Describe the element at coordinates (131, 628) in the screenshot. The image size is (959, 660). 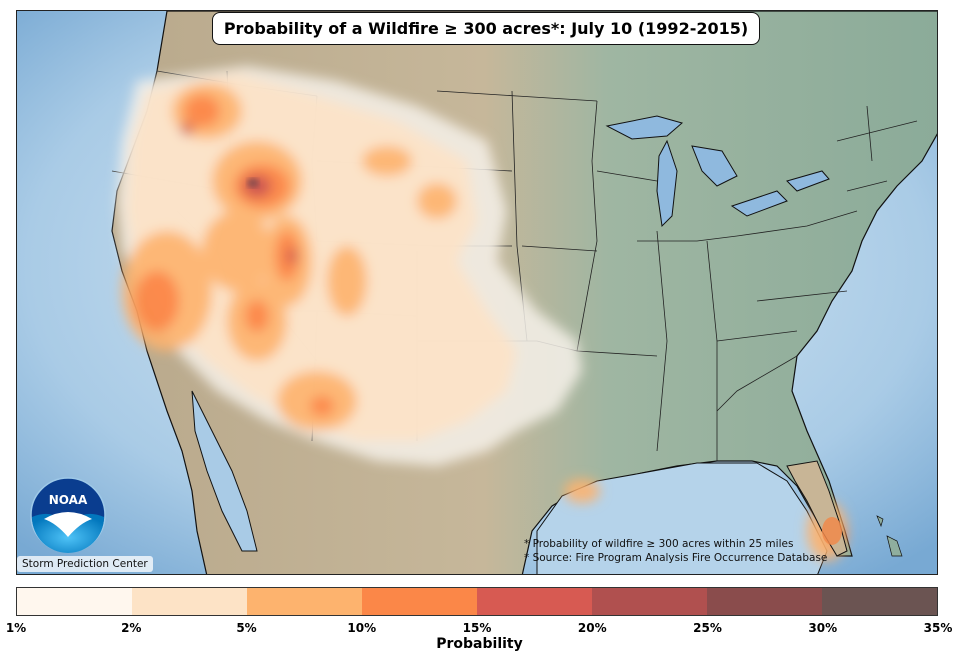
I see `colorbar-tick-label: 2%` at that location.